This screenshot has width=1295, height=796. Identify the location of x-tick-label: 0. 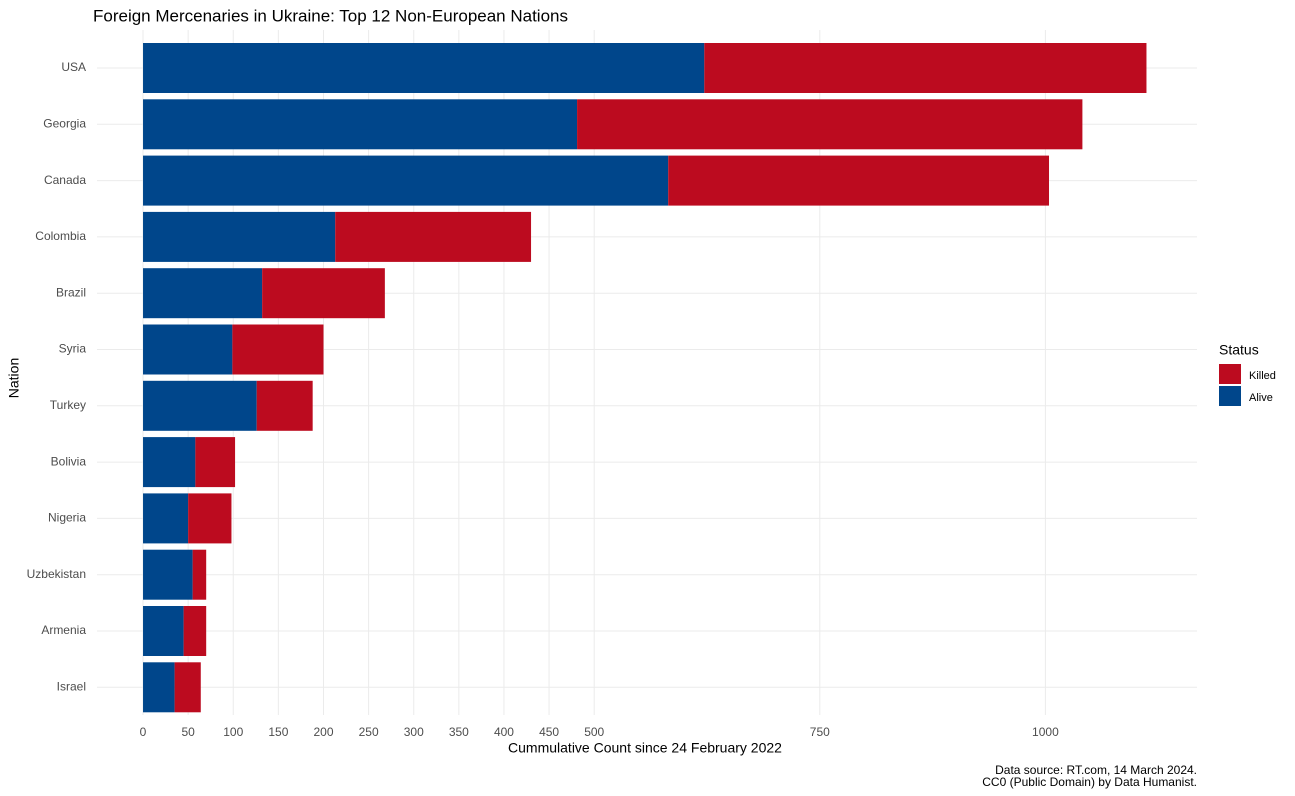
(143, 732).